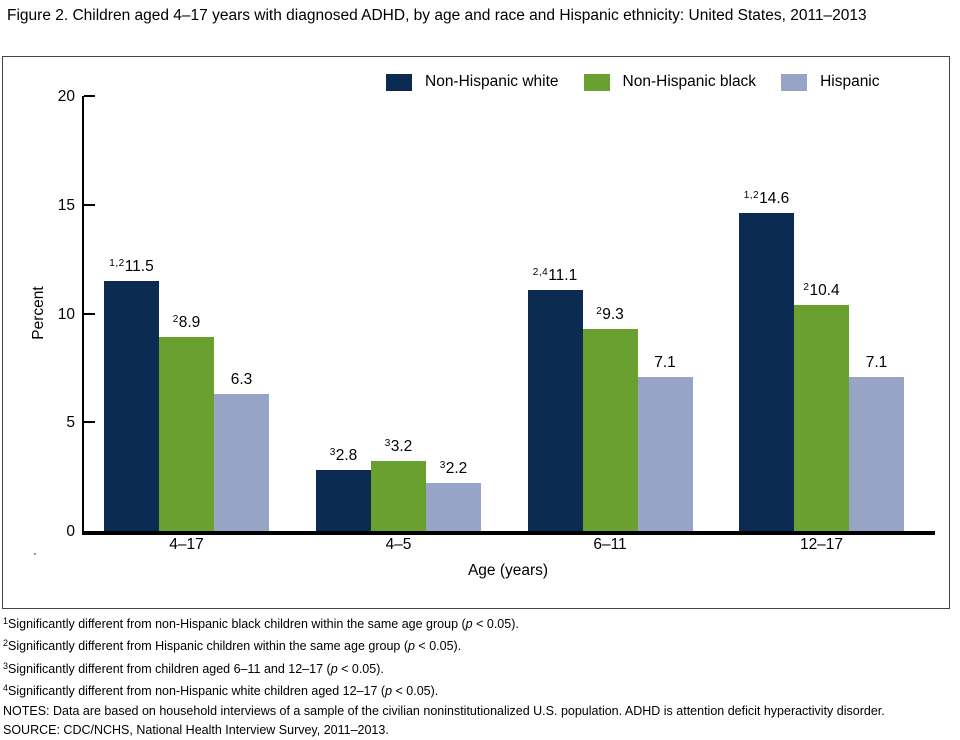  What do you see at coordinates (540, 272) in the screenshot?
I see `significance-superscript: 2,4` at bounding box center [540, 272].